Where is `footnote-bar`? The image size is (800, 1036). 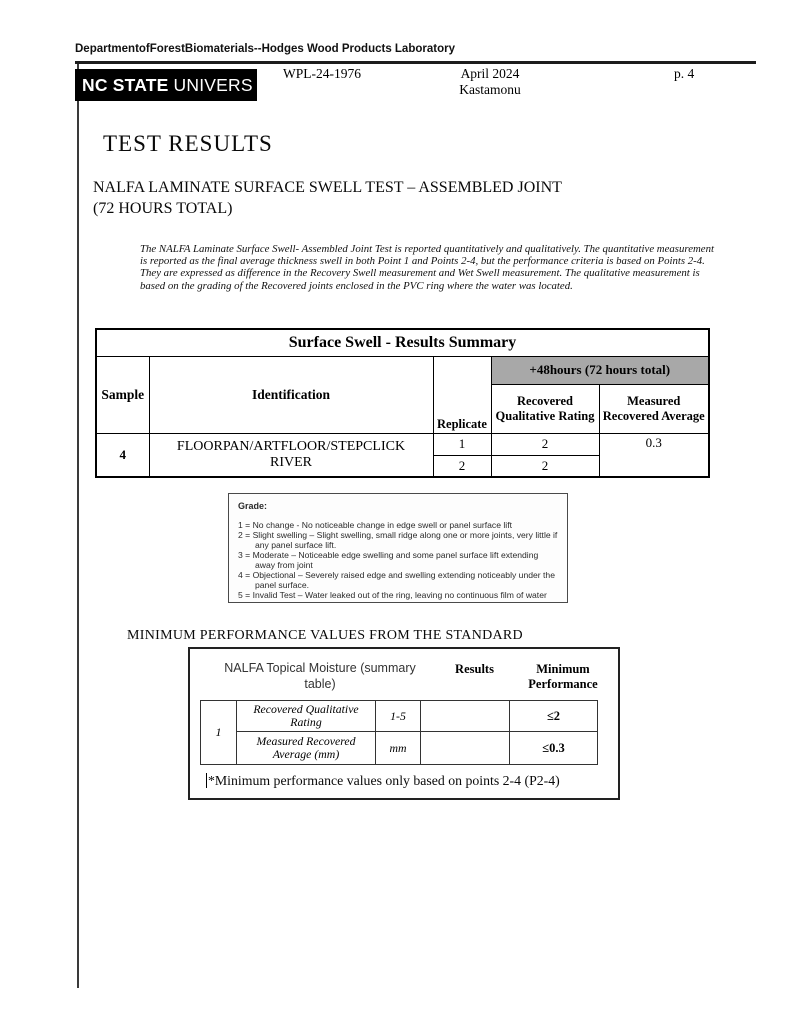
footnote-bar is located at coordinates (206, 780).